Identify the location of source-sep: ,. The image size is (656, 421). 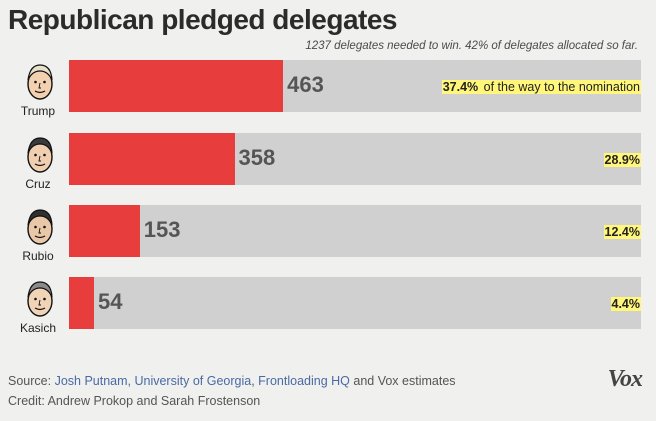
(253, 381).